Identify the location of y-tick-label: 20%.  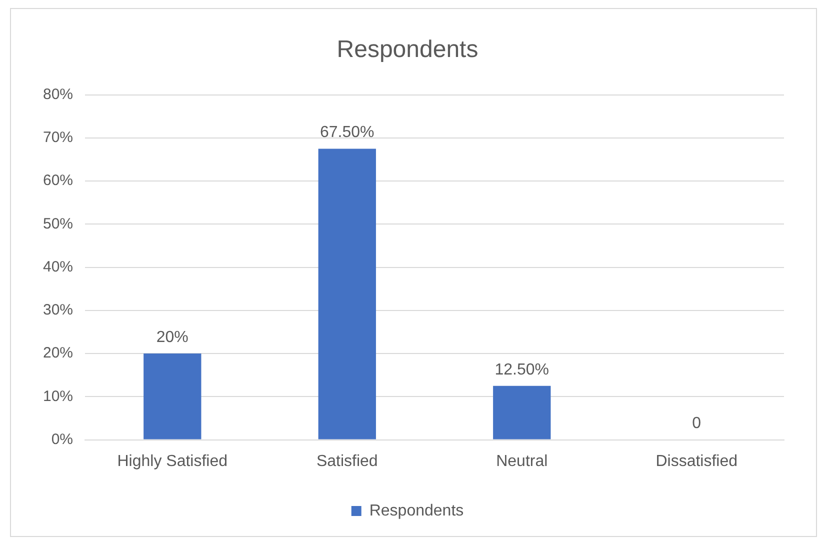
(58, 353).